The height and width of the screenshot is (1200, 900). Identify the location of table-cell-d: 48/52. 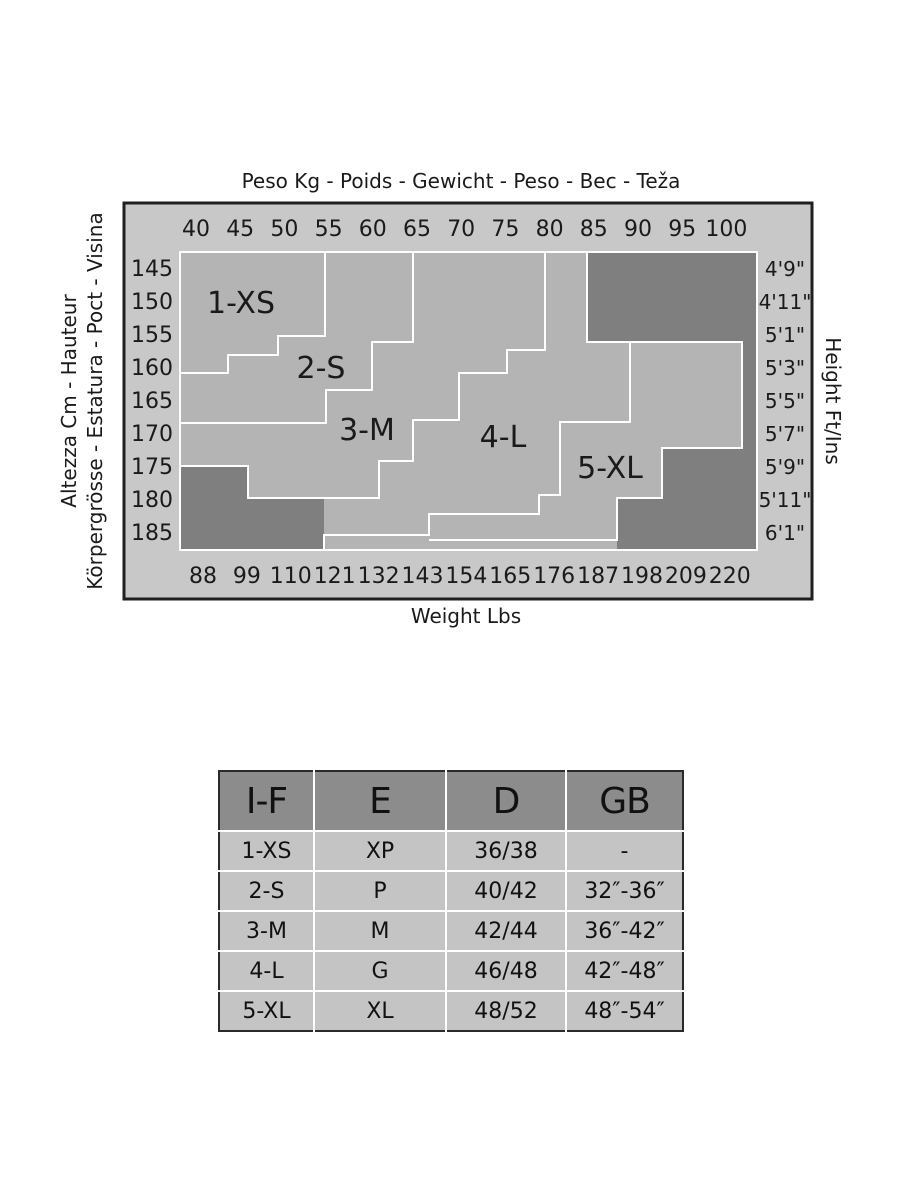
(506, 1010).